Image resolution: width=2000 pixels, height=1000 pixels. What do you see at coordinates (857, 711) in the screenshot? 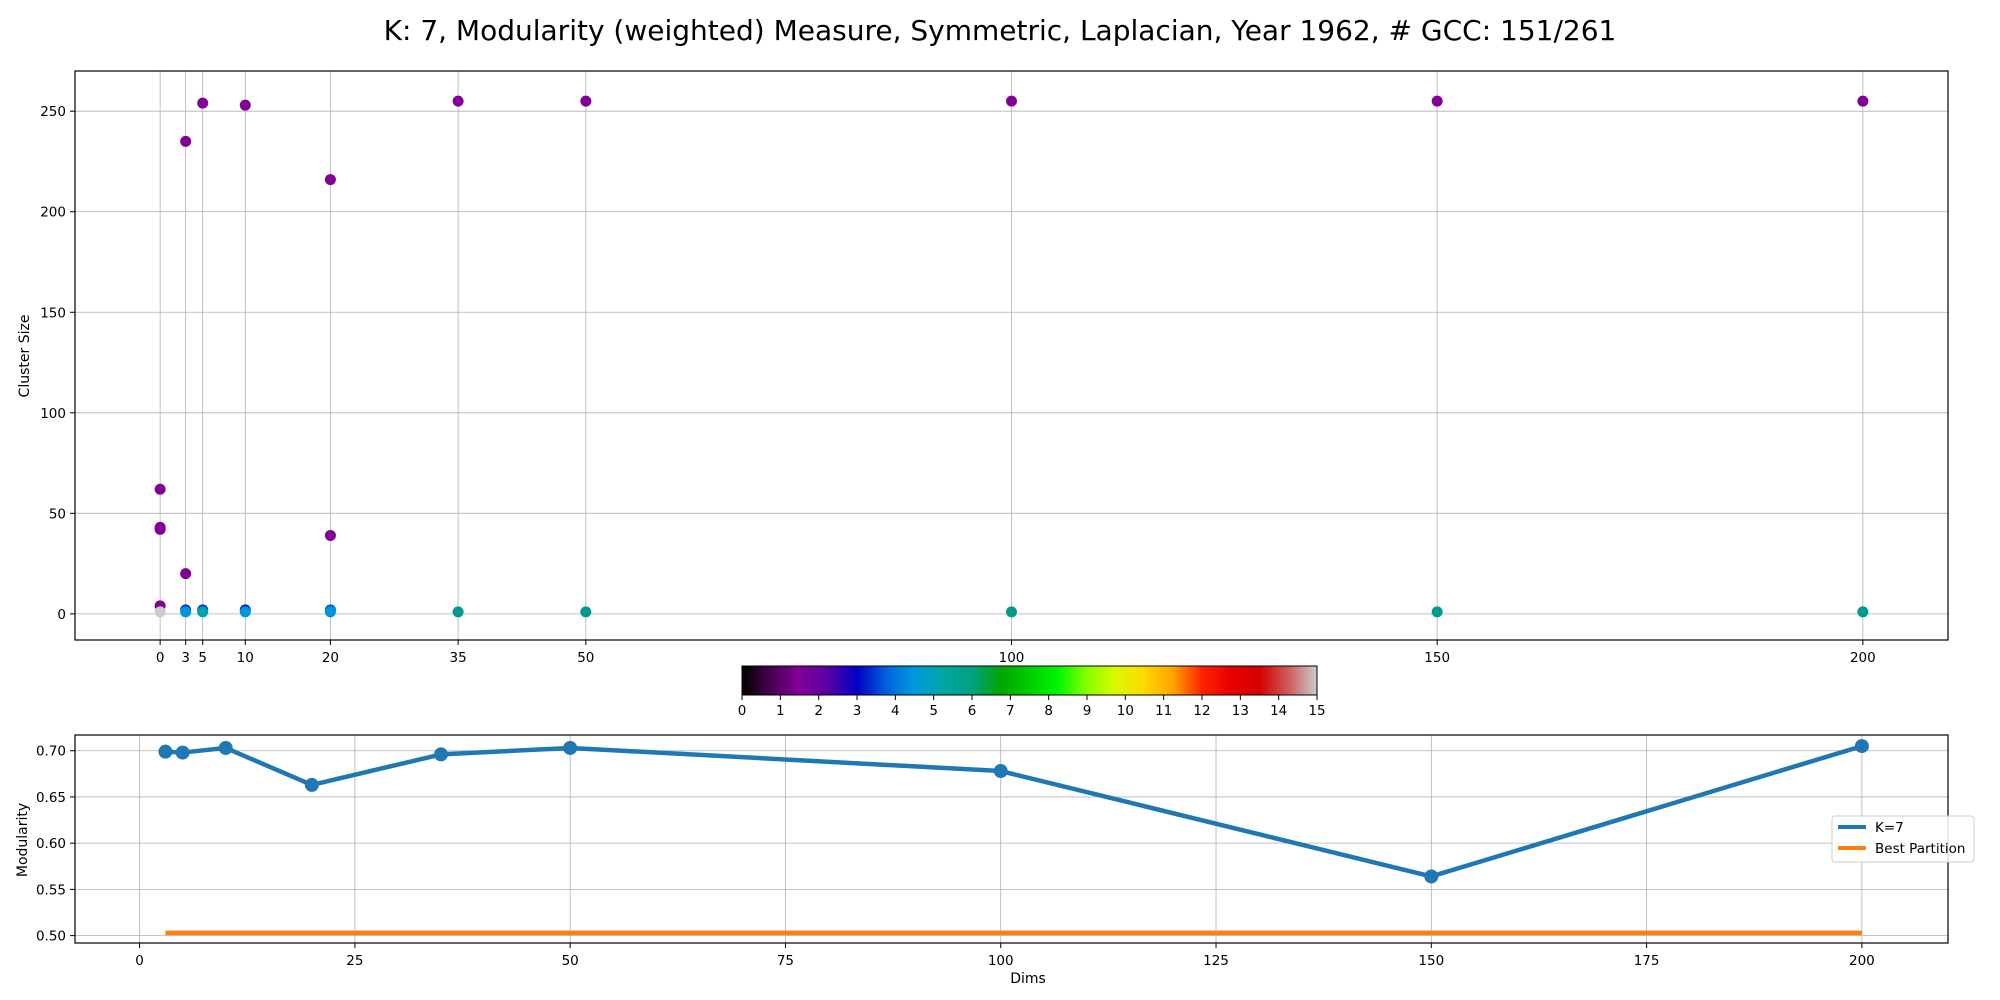
I see `colorbar-tick-label: 3` at bounding box center [857, 711].